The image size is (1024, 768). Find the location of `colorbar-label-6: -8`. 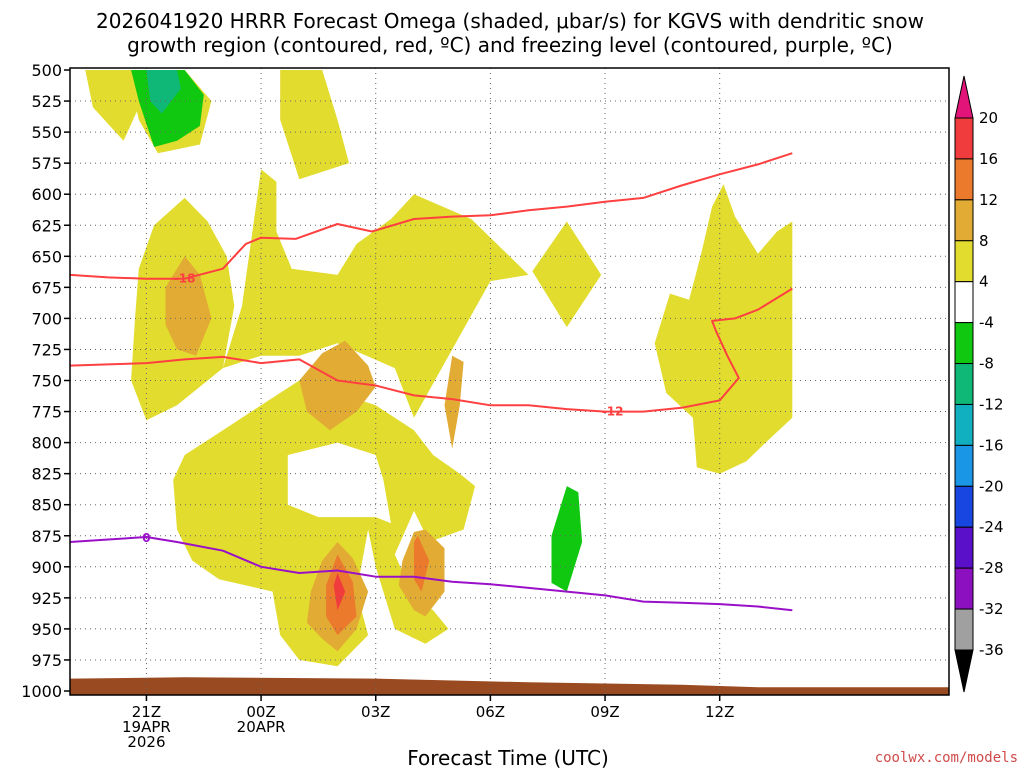

colorbar-label-6: -8 is located at coordinates (986, 364).